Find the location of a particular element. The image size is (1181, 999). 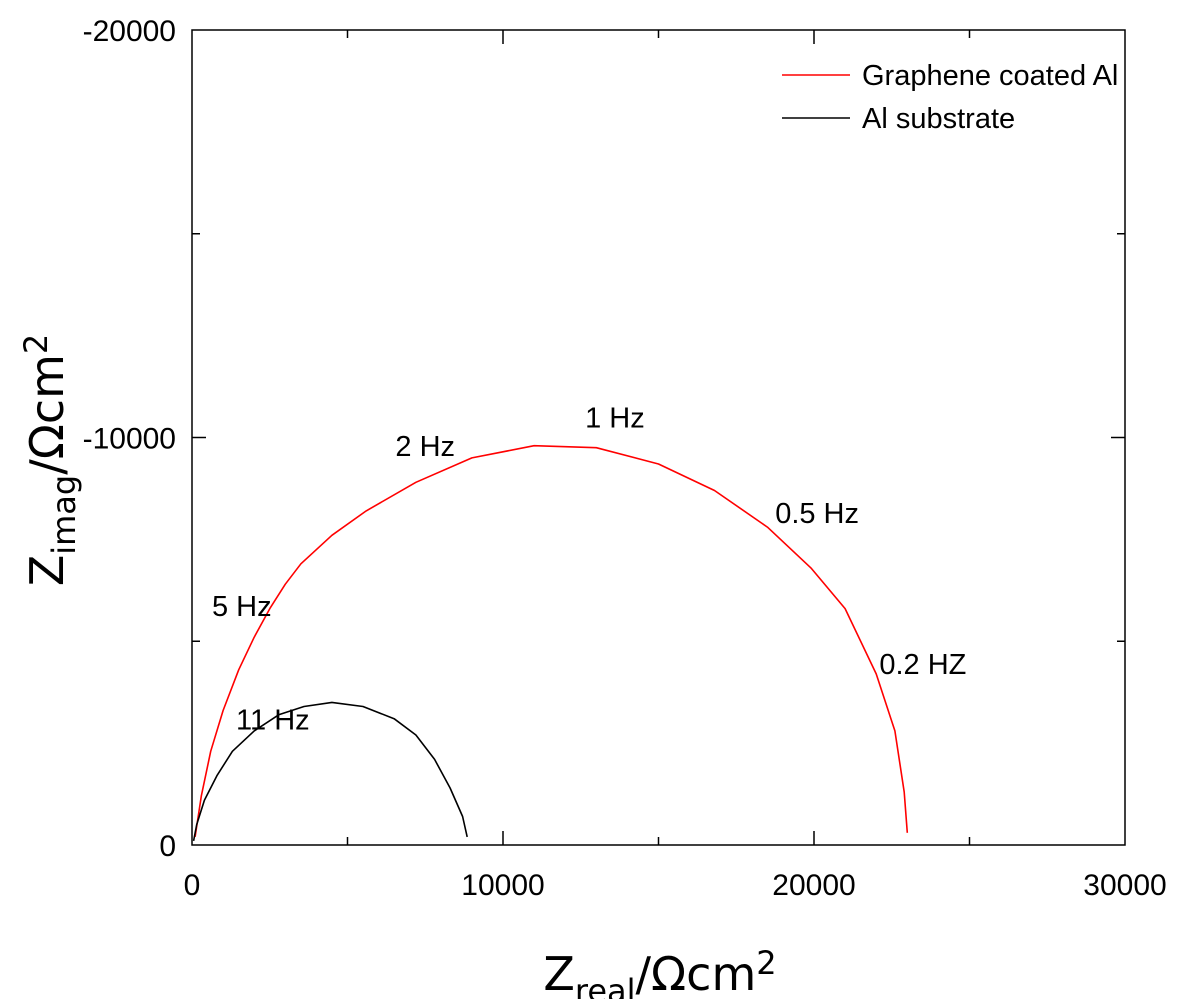

series-line is located at coordinates (330, 771).